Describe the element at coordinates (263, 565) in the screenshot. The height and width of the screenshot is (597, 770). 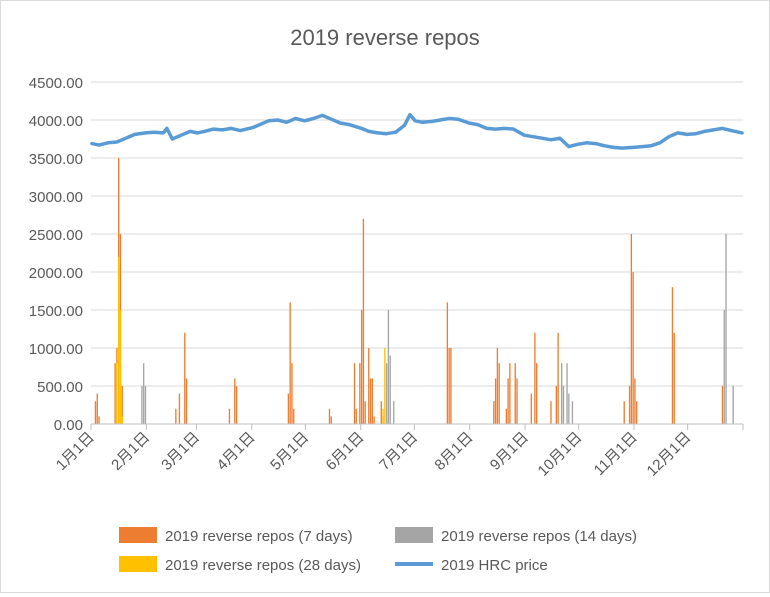
I see `legend-label: 2019 reverse repos (28 days)` at that location.